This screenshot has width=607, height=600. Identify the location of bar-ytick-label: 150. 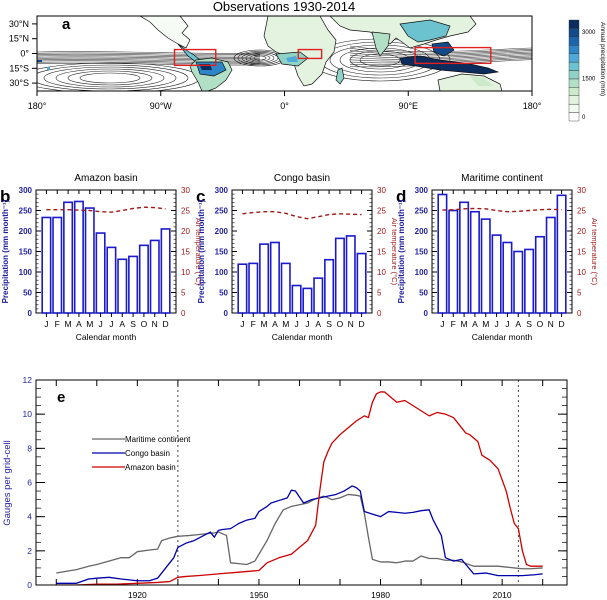
(422, 252).